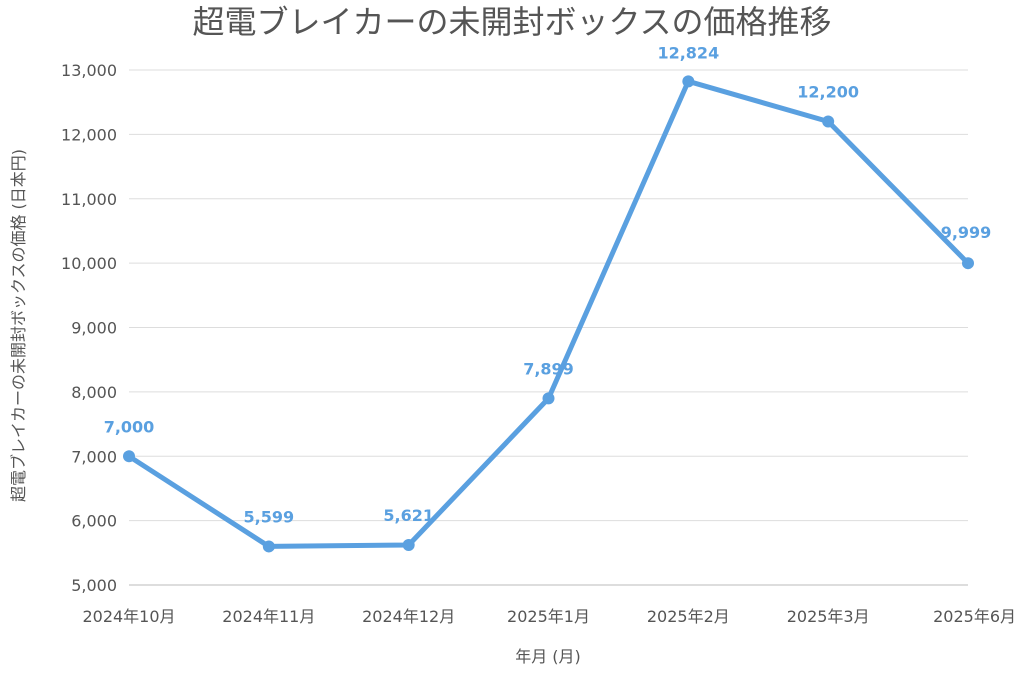  Describe the element at coordinates (18, 325) in the screenshot. I see `y-axis-title: 超電ブレイカーの未開封ボックスの価格 (日本円)` at that location.